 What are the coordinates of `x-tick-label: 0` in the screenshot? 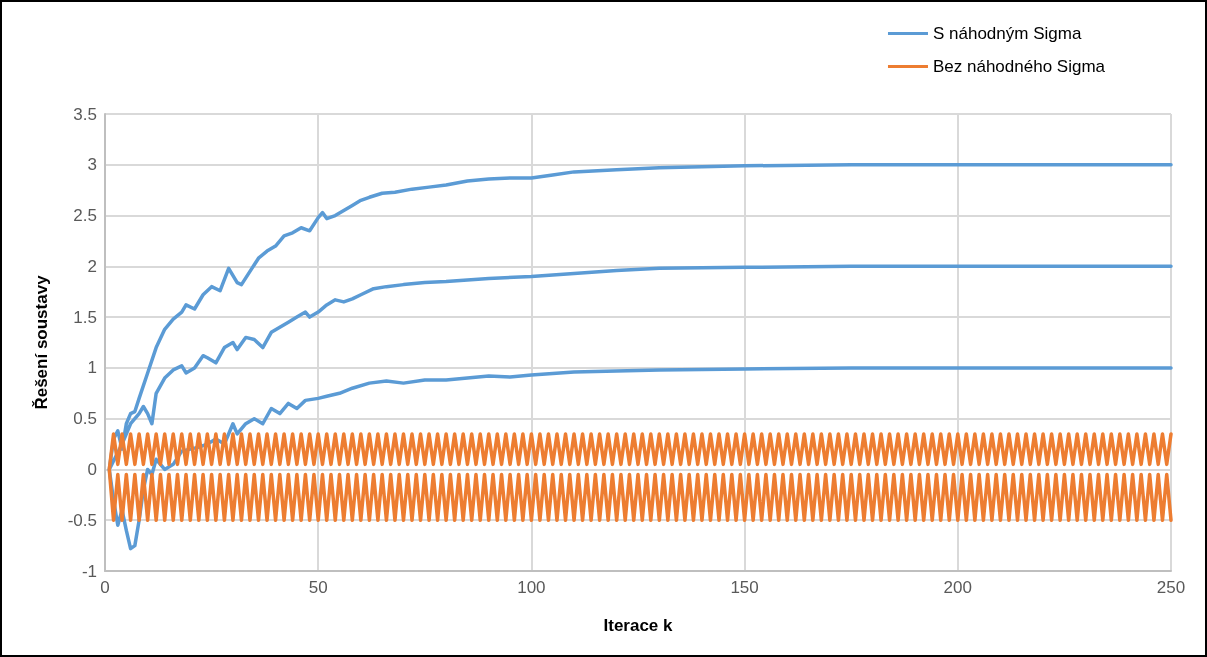 It's located at (105, 587).